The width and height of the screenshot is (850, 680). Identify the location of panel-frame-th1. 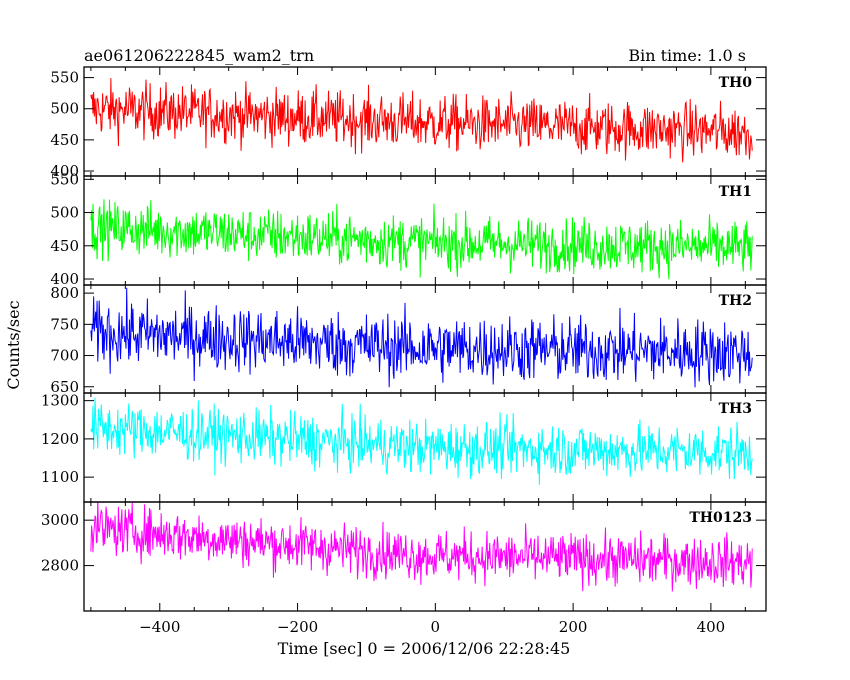
(425, 230).